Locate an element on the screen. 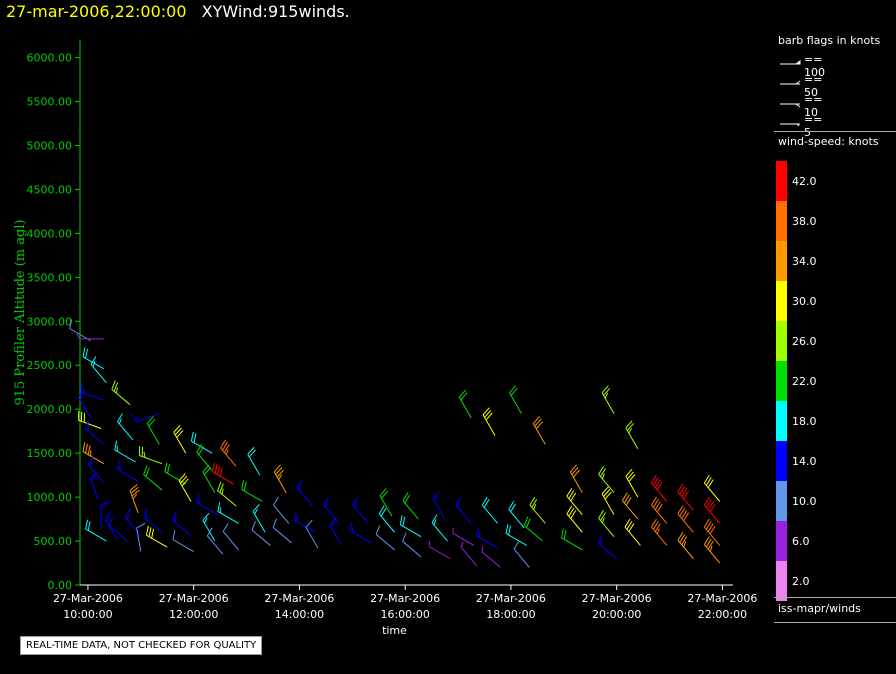 Image resolution: width=896 pixels, height=674 pixels. x-tick-time: 20:00:00 is located at coordinates (616, 614).